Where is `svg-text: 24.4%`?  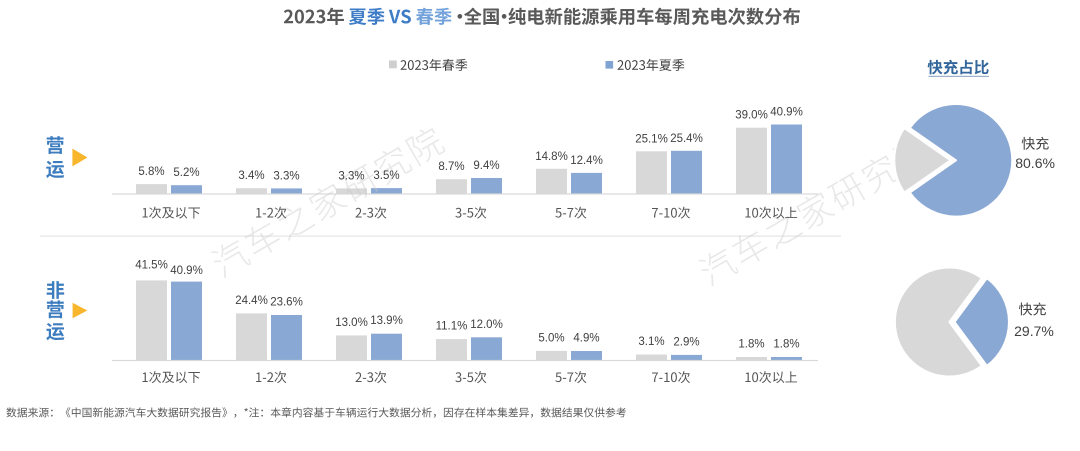
svg-text: 24.4% is located at coordinates (251, 301).